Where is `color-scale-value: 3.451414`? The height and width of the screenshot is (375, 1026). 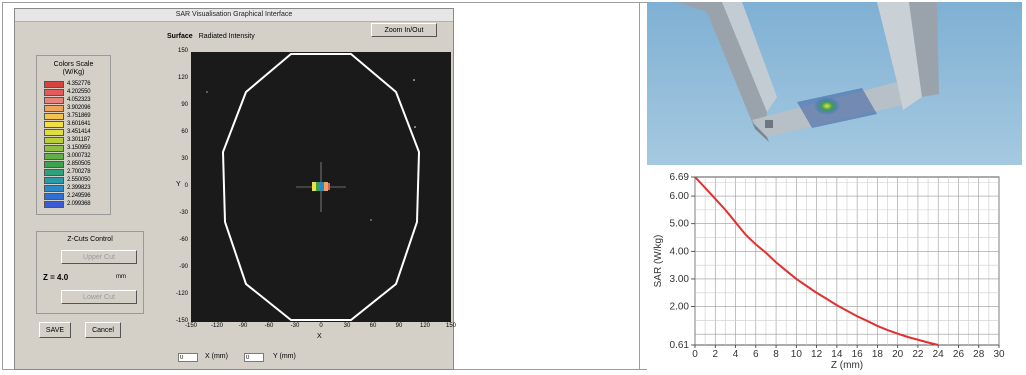
color-scale-value: 3.451414 is located at coordinates (79, 132).